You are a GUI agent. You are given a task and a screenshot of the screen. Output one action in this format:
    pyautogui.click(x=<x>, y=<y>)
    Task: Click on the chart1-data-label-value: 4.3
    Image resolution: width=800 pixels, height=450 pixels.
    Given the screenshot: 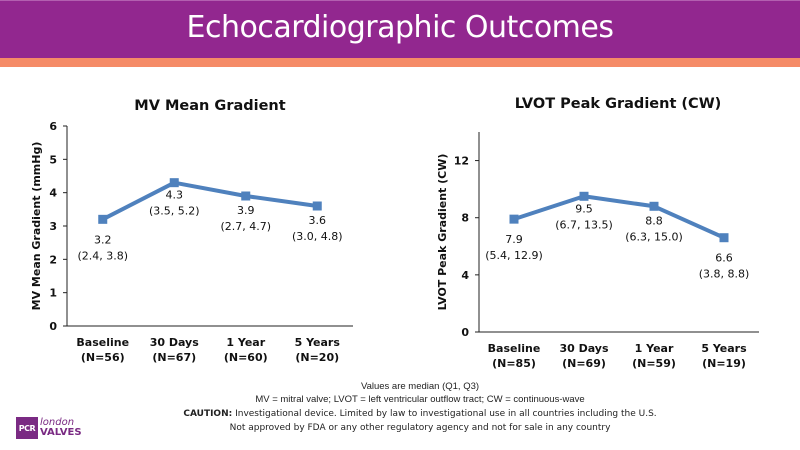 What is the action you would take?
    pyautogui.click(x=175, y=195)
    